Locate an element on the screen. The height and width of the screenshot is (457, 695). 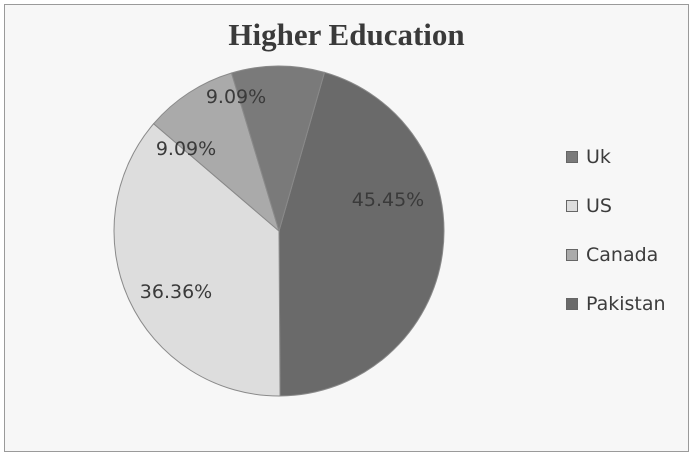
legend-label-uk: Uk is located at coordinates (598, 157).